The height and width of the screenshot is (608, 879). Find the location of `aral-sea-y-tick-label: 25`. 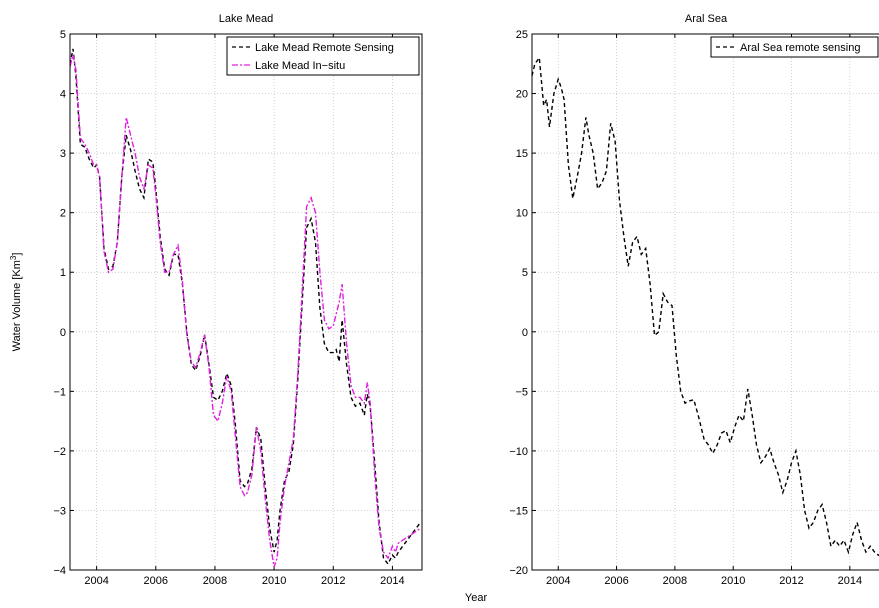

aral-sea-y-tick-label: 25 is located at coordinates (522, 35).